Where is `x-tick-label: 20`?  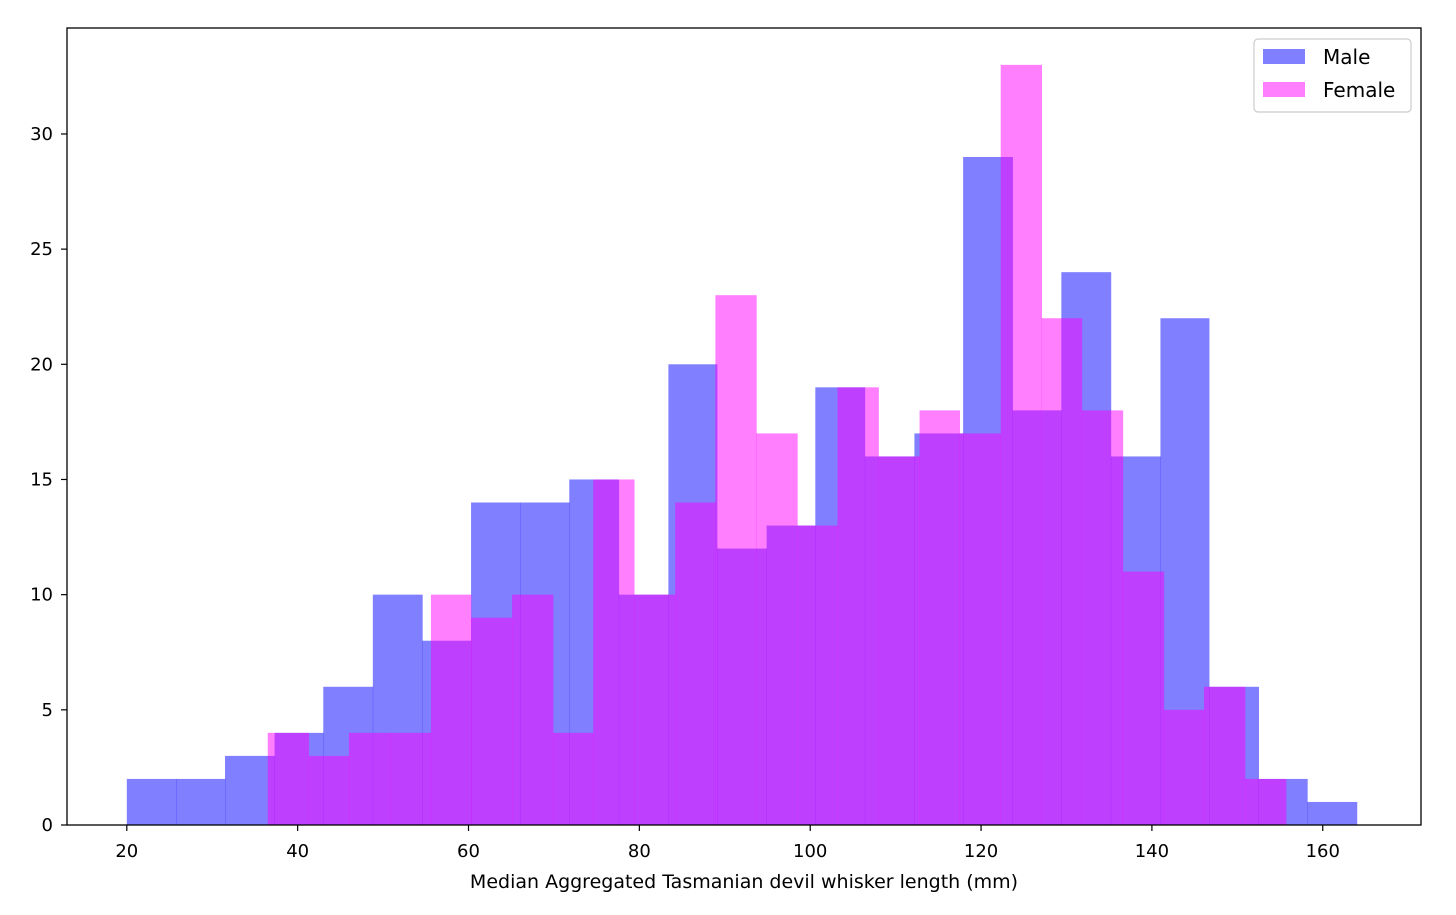 x-tick-label: 20 is located at coordinates (126, 851).